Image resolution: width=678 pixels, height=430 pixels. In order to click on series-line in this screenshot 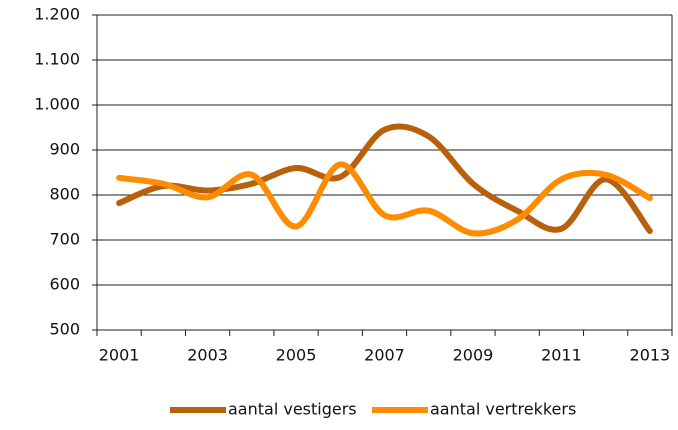, I will do `click(384, 199)`.